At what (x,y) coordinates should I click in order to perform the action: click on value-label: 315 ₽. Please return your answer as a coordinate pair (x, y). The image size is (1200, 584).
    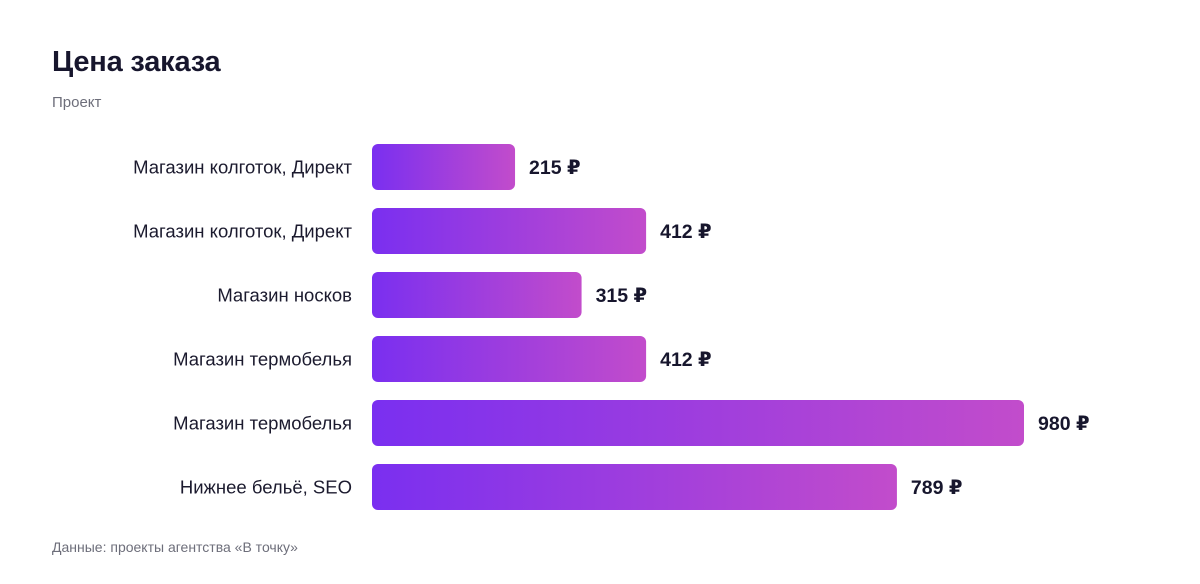
    Looking at the image, I should click on (622, 296).